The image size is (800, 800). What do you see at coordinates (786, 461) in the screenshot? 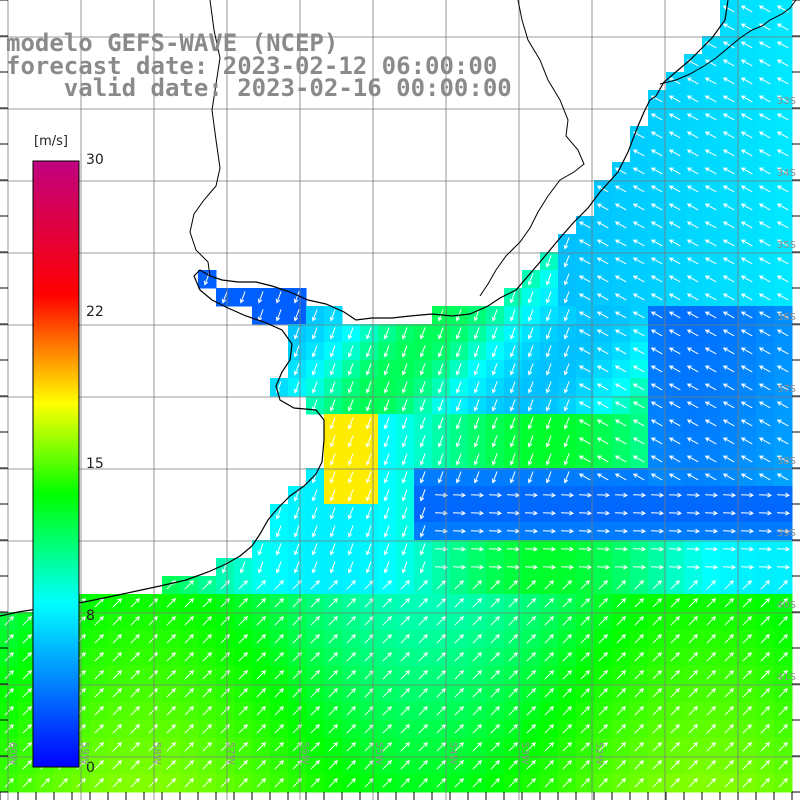
I see `lat-label: 38S` at bounding box center [786, 461].